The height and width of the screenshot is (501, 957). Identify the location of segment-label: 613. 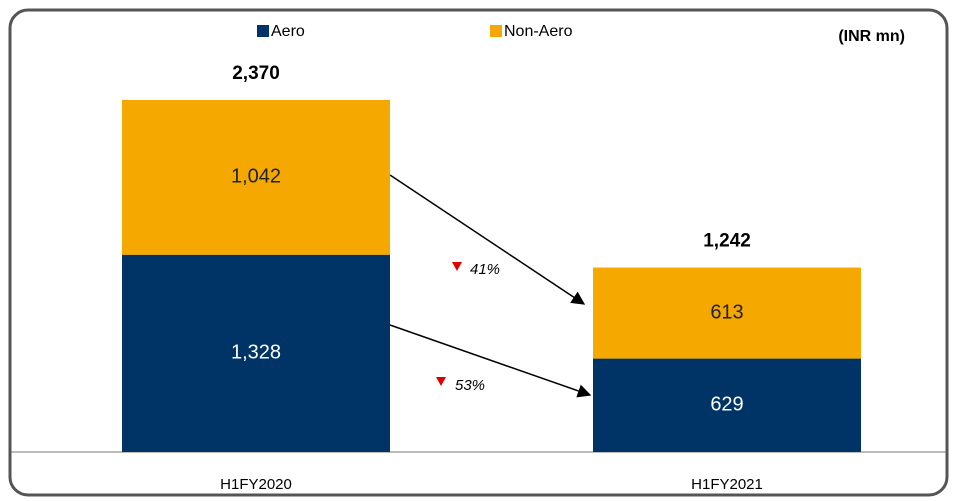
(726, 312).